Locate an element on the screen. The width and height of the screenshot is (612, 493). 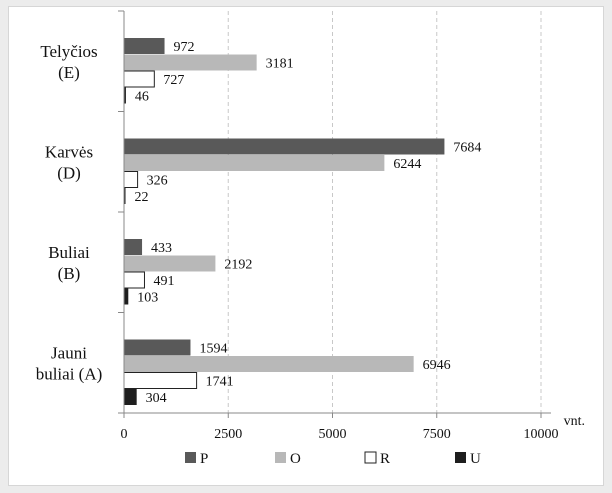
category-label: buliai (A) is located at coordinates (69, 373).